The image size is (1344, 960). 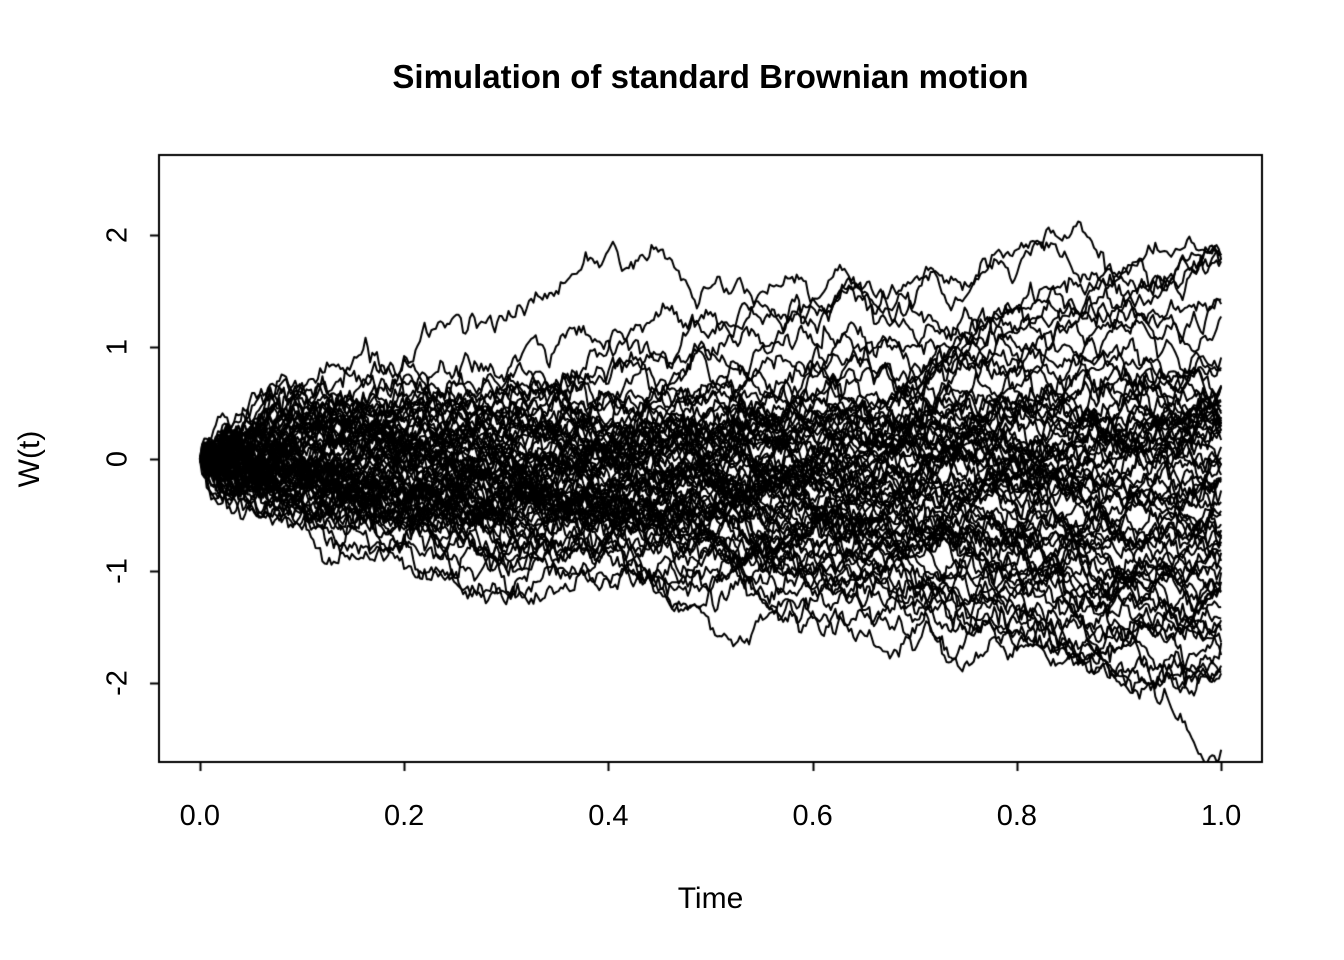 I want to click on y-tick-label--1: -1, so click(x=117, y=571).